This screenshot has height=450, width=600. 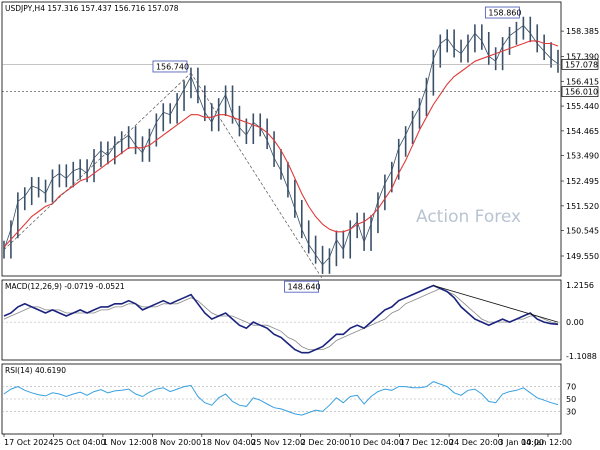 I want to click on x-tick-label: 10 Dec 04:00, so click(x=377, y=442).